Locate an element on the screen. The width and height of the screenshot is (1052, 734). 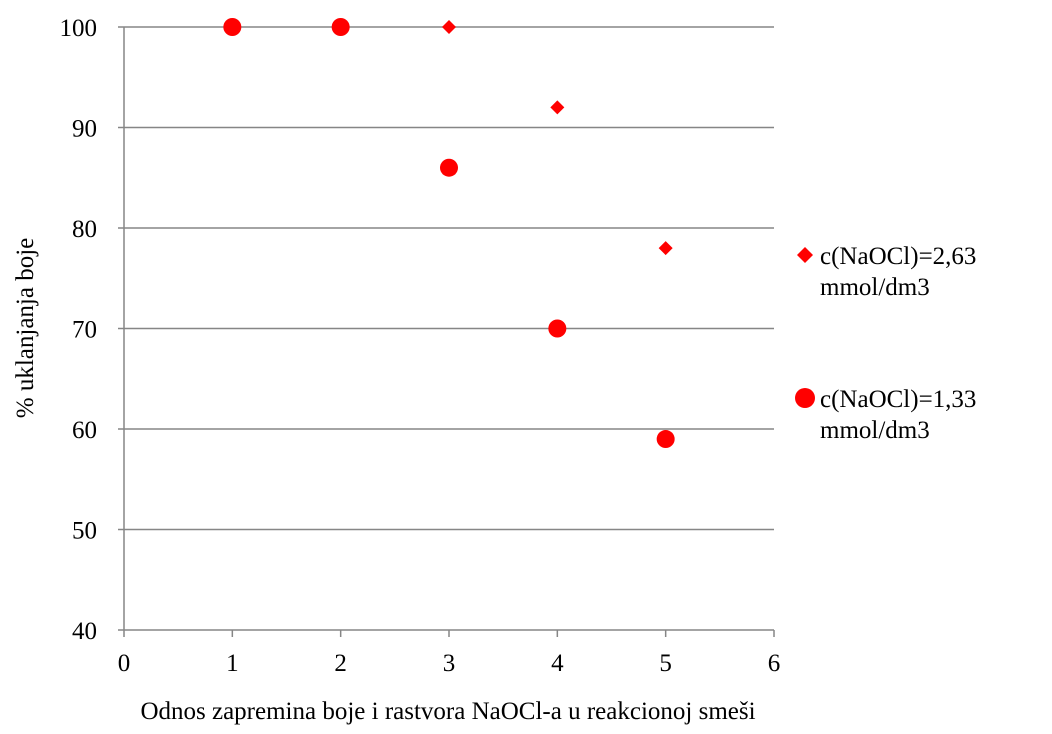
legend-label-line: c(NaOCl)=1,33 is located at coordinates (898, 399).